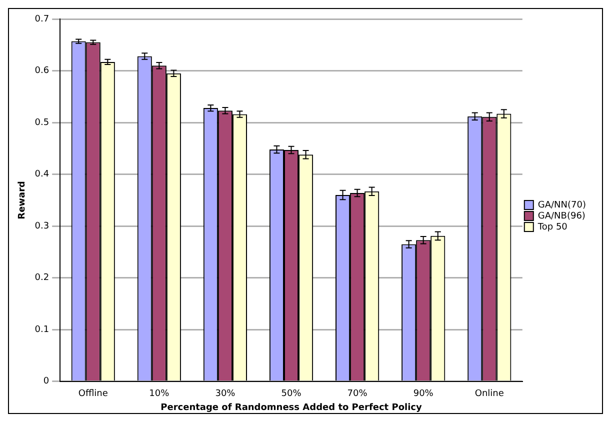  I want to click on y-tick-label: 0.2, so click(42, 278).